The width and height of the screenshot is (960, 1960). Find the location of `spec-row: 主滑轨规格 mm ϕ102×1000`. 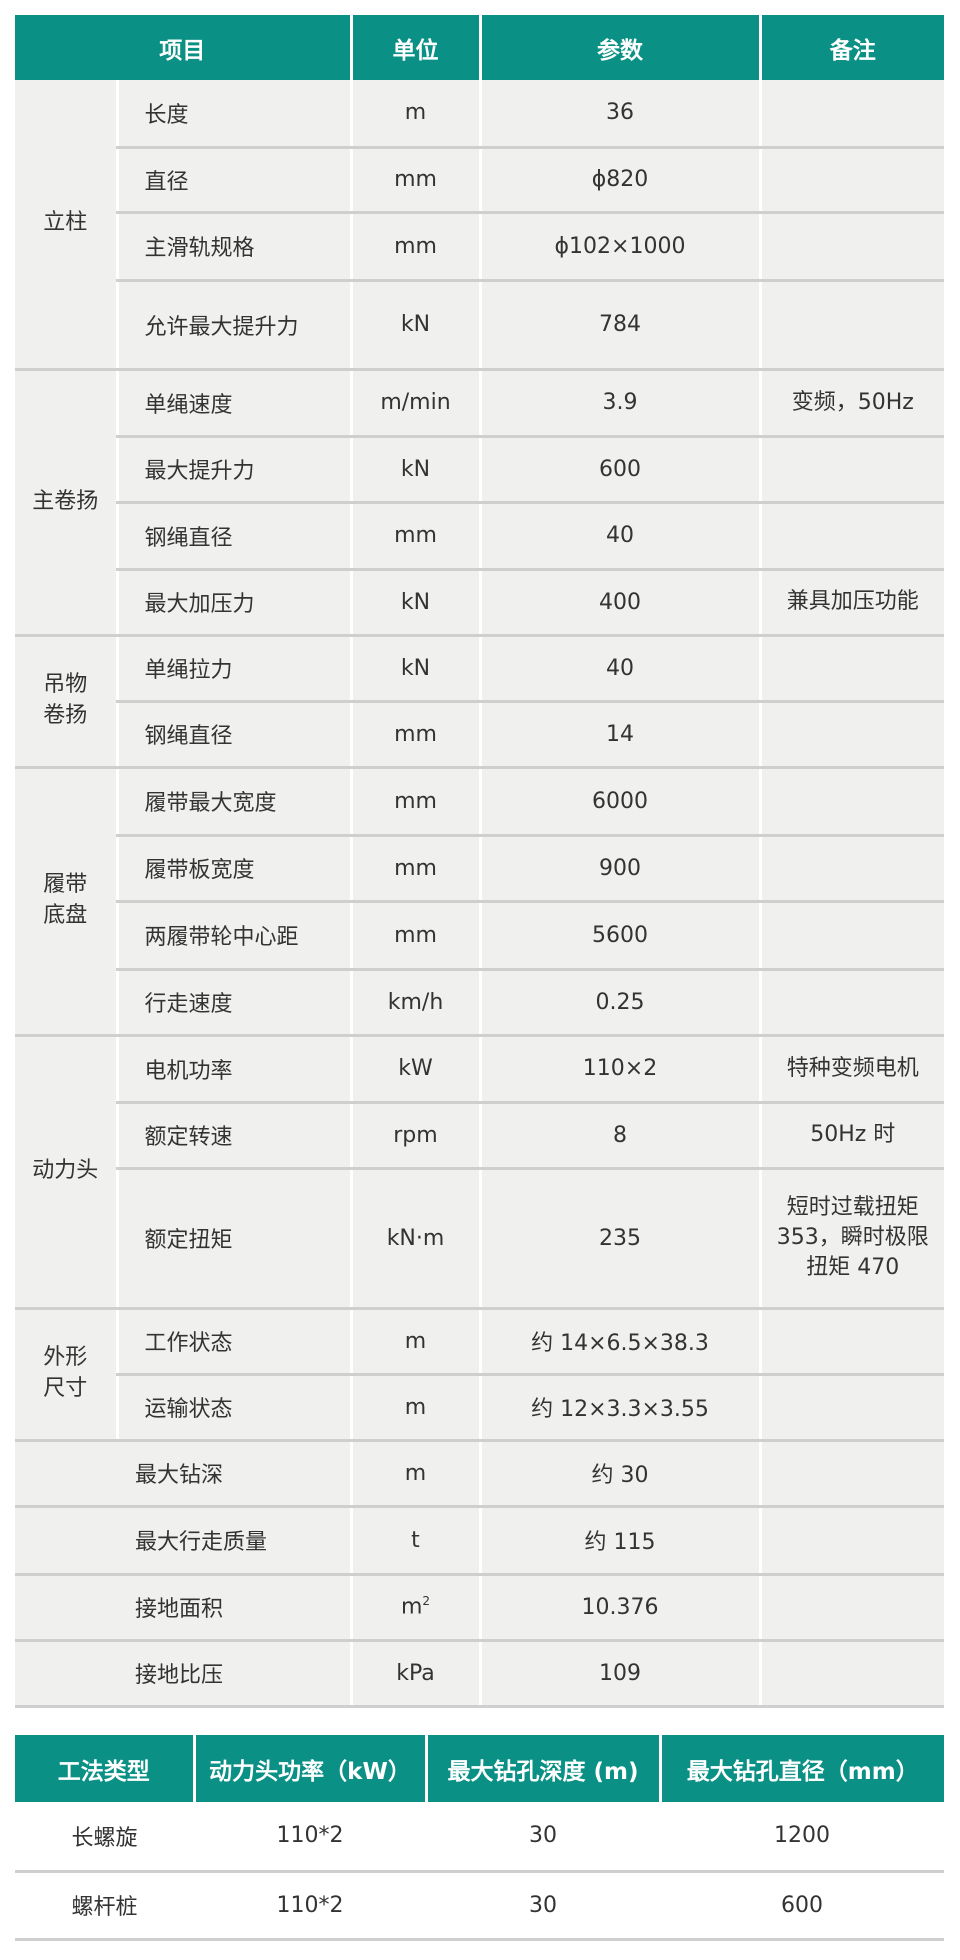

spec-row: 主滑轨规格 mm ϕ102×1000 is located at coordinates (479, 247).